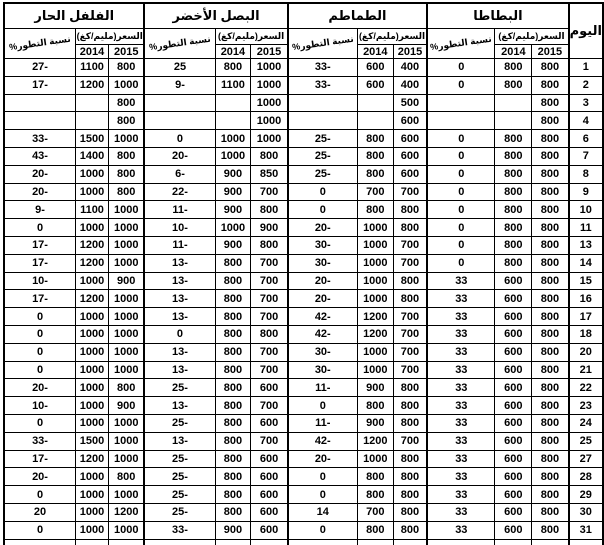 The height and width of the screenshot is (545, 604). Describe the element at coordinates (179, 67) in the screenshot. I see `green-onion-change-pct-cell: 25` at that location.